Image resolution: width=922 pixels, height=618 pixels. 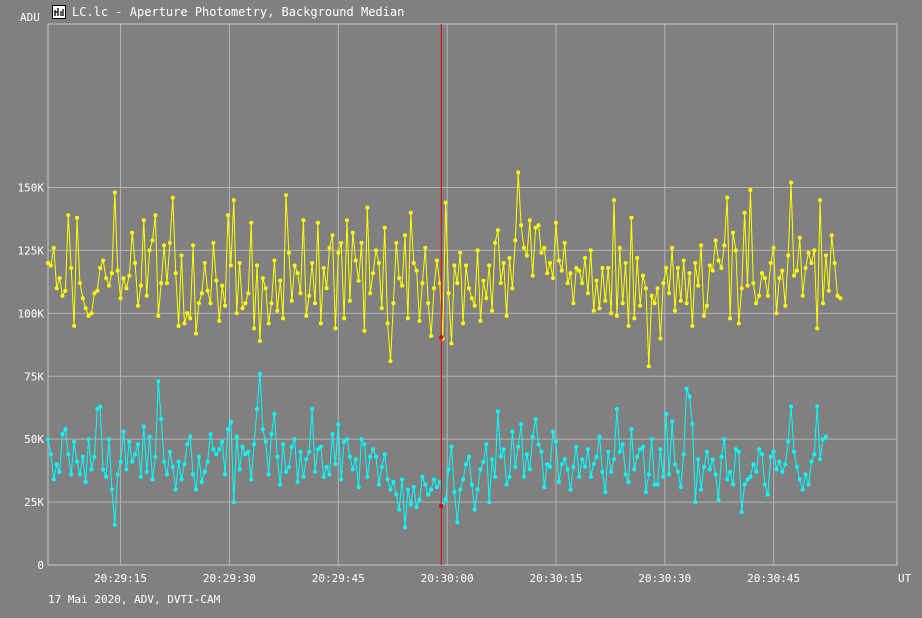 What do you see at coordinates (59, 12) in the screenshot?
I see `light-curve-app-icon` at bounding box center [59, 12].